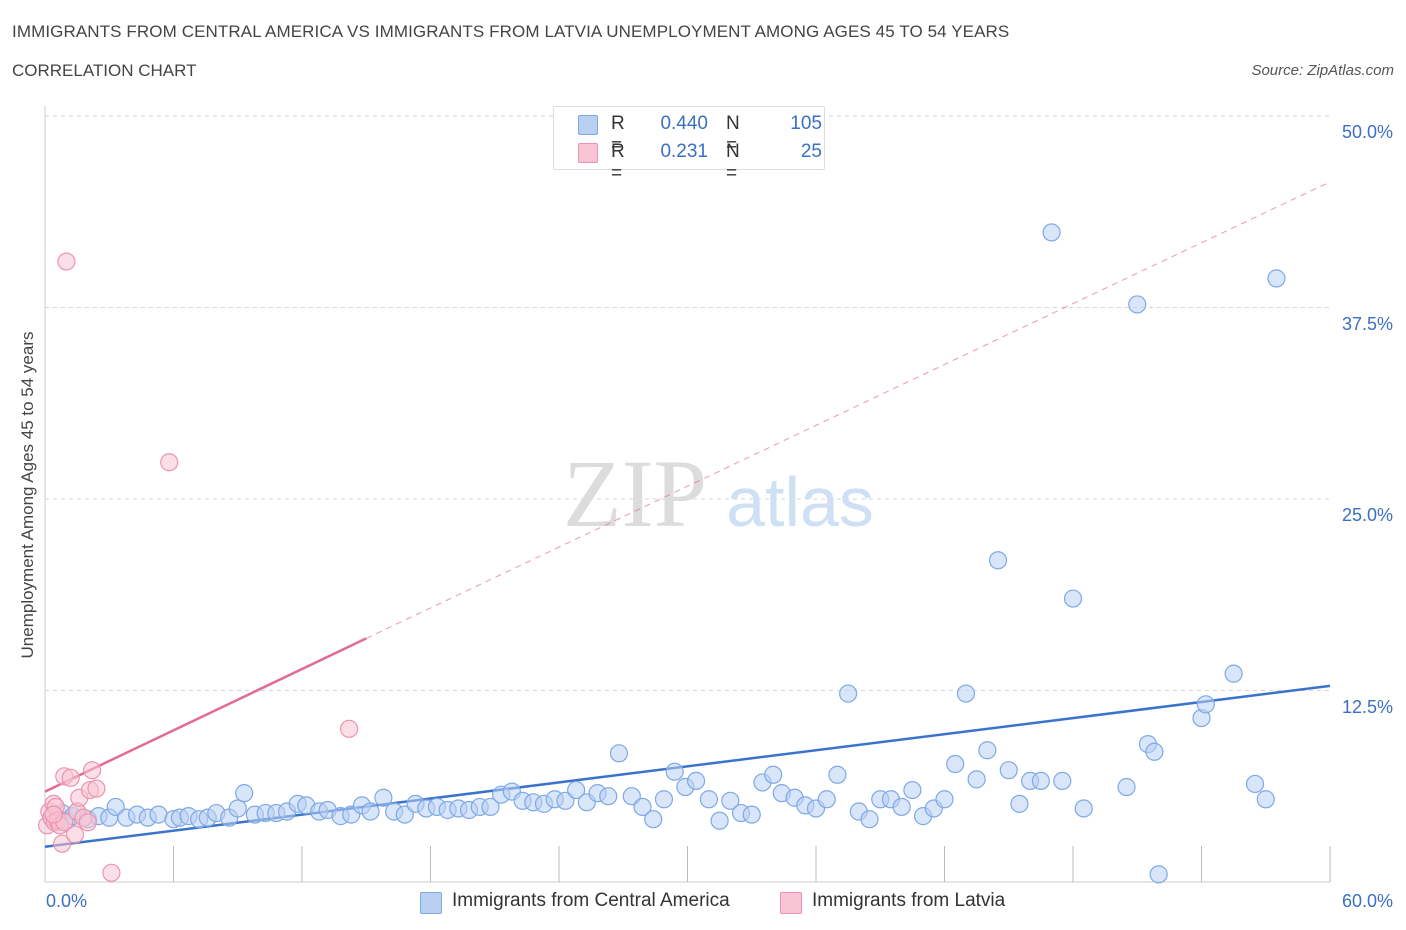  Describe the element at coordinates (67, 901) in the screenshot. I see `x-tick-label-min: 0.0%` at that location.